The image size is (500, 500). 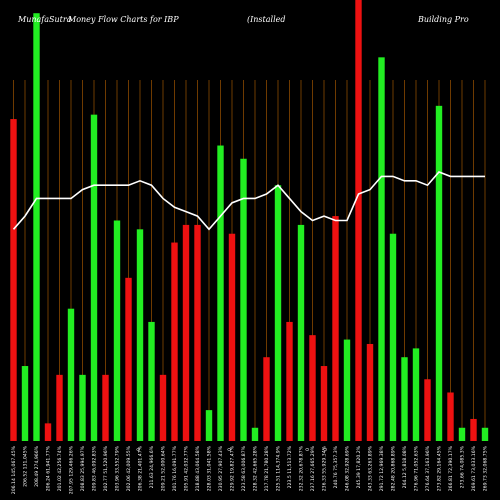 What do you see at coordinates (106, 468) in the screenshot?
I see `x-tick-label: 202.77 51,520.96%` at bounding box center [106, 468].